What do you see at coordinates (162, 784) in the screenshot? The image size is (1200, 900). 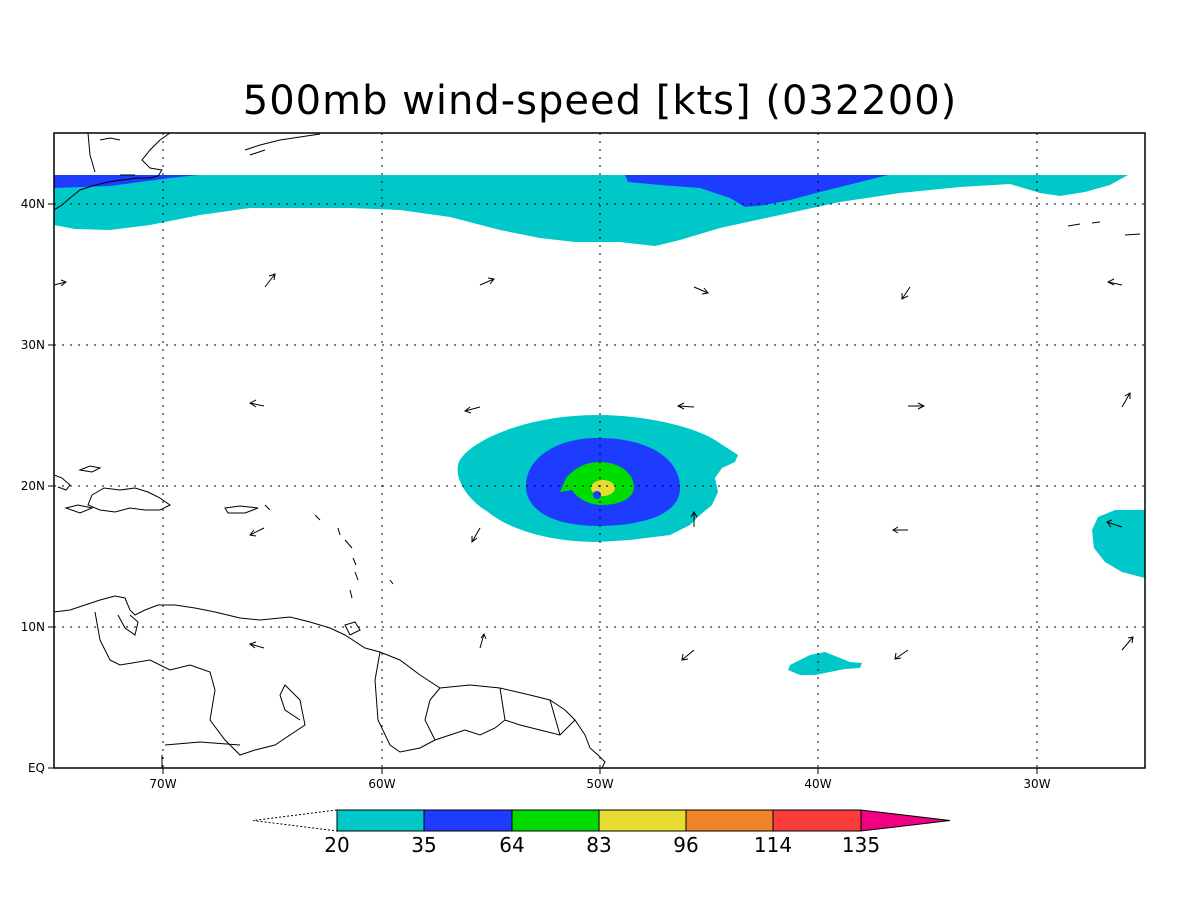 I see `x-tick-label: 70W` at bounding box center [162, 784].